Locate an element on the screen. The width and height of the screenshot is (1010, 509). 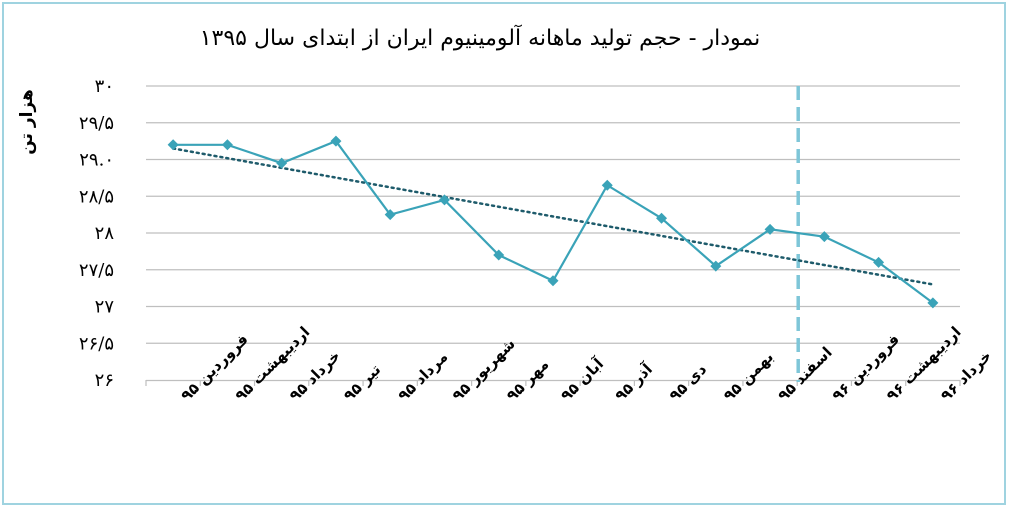
y-tick-label: ۲۸/۵ is located at coordinates (96, 196).